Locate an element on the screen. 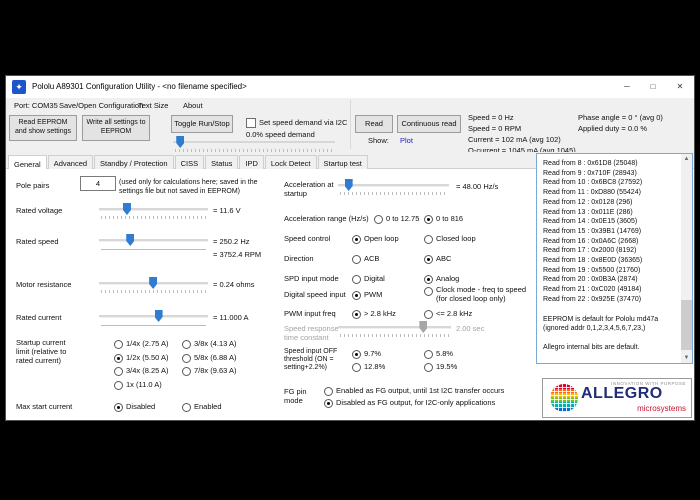 The height and width of the screenshot is (500, 700). radio-closed-loop: Closed loop is located at coordinates (450, 239).